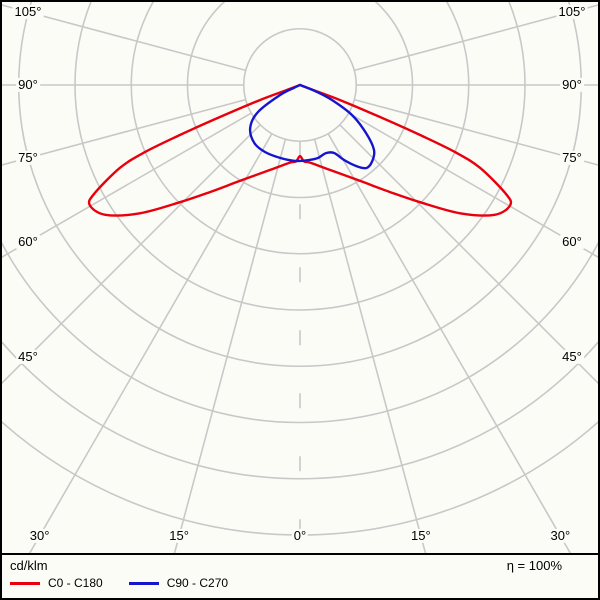 This screenshot has height=600, width=600. I want to click on angle-label-60-left: 60°, so click(28, 241).